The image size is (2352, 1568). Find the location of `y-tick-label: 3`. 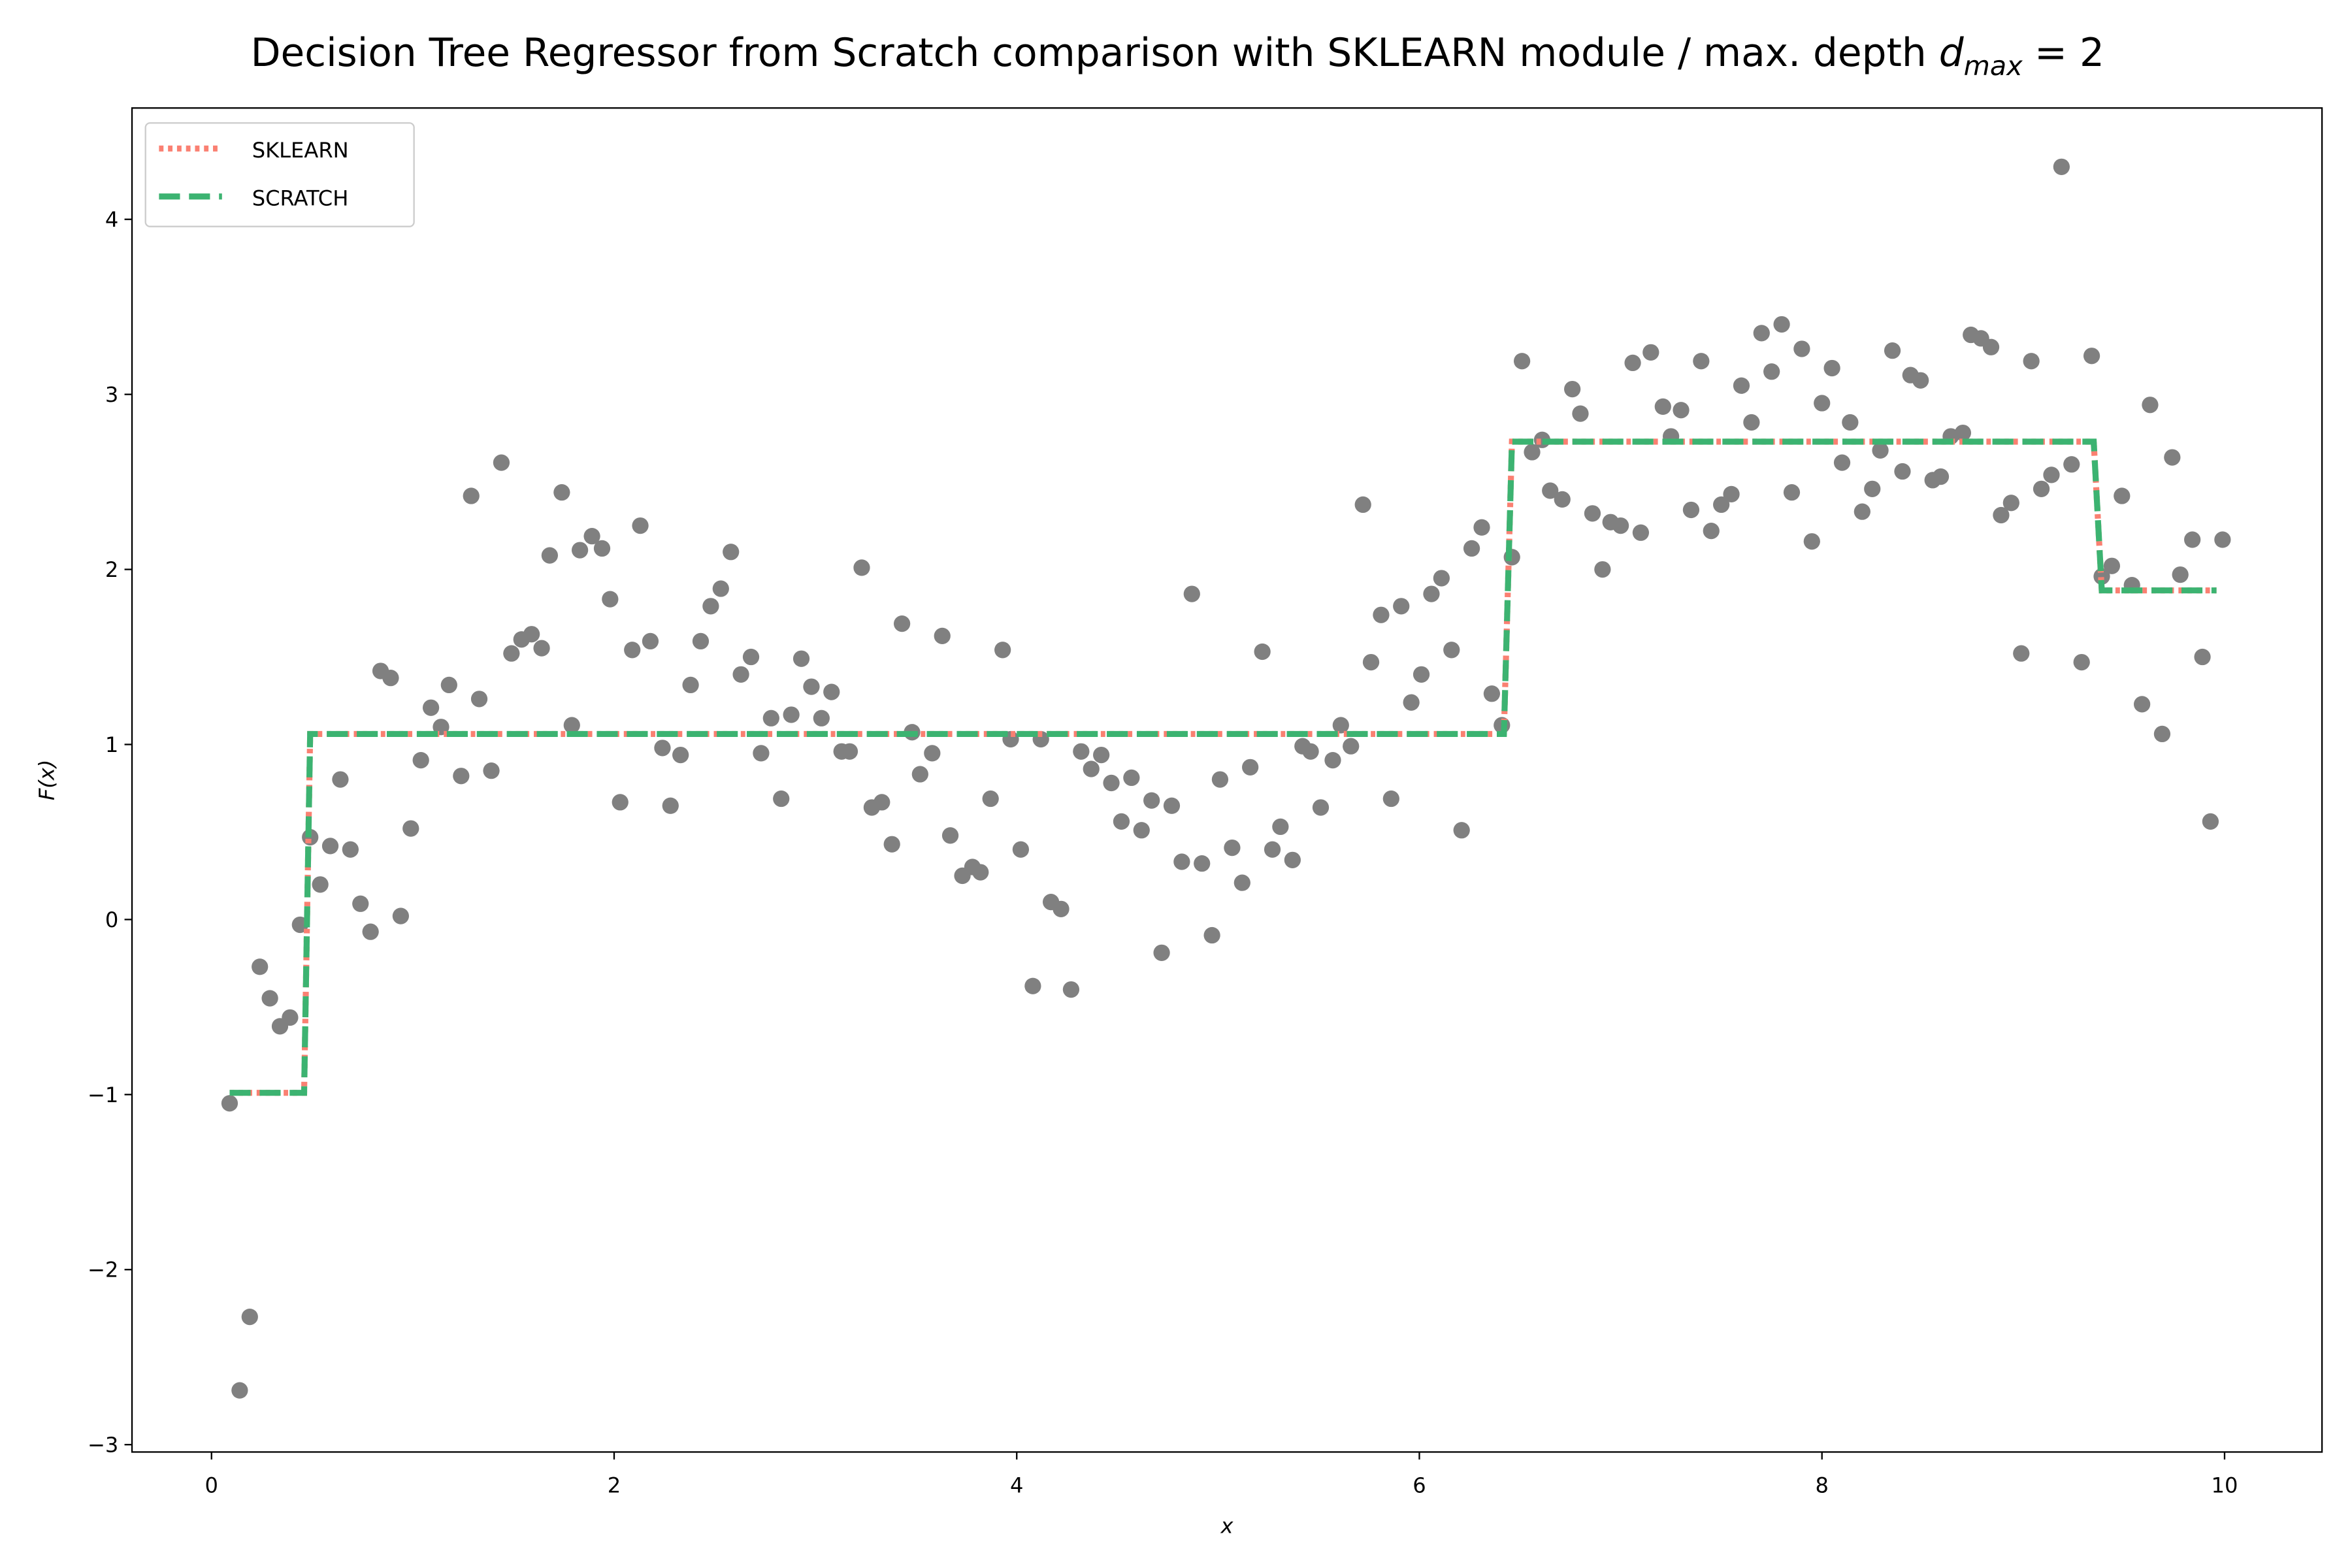

y-tick-label: 3 is located at coordinates (111, 394).